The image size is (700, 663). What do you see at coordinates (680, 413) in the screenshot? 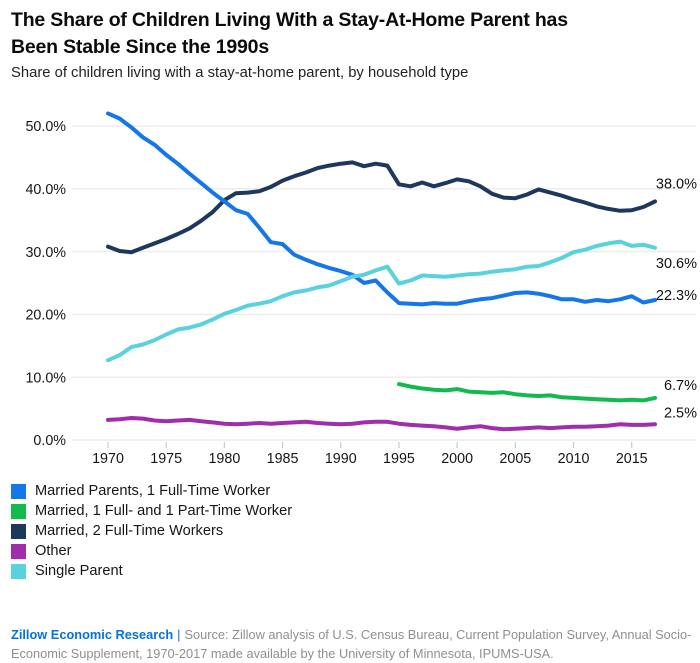
I see `series-end-label: 2.5%` at bounding box center [680, 413].